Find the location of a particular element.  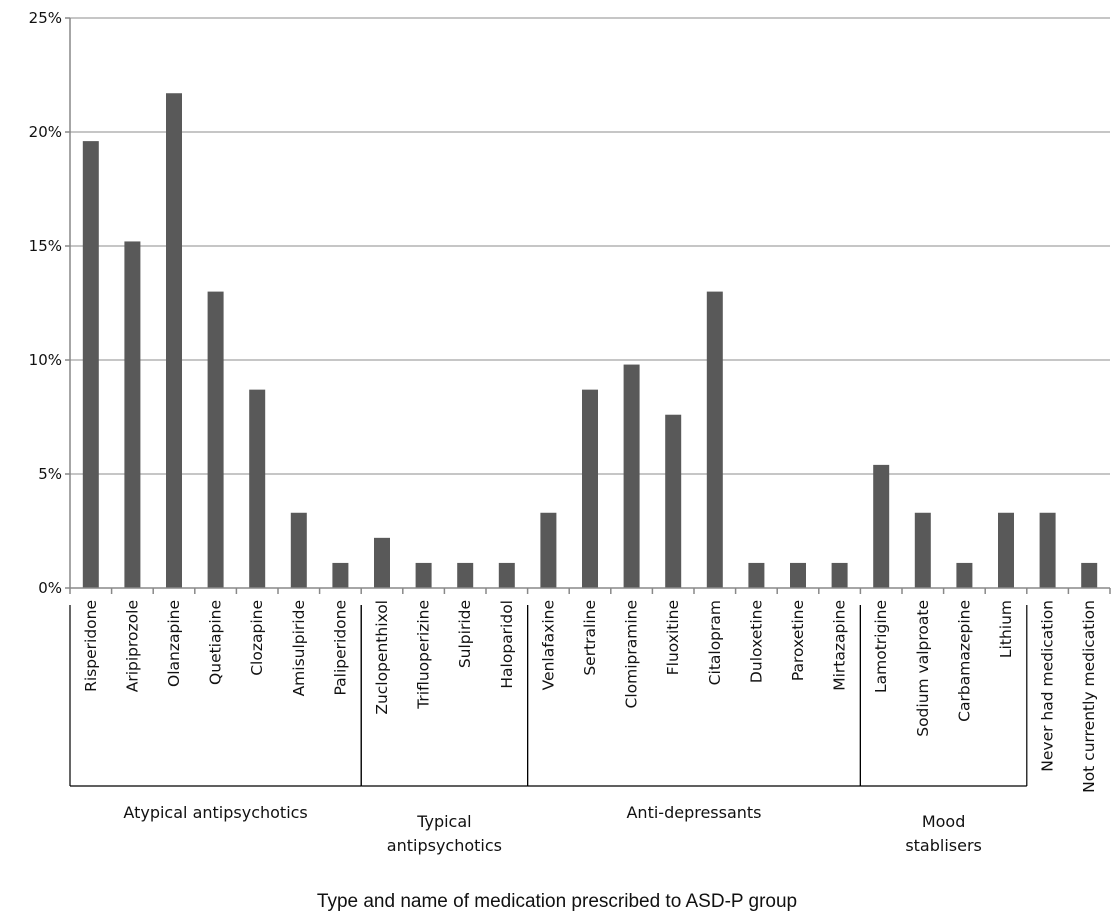

category-label: Quetiapine is located at coordinates (216, 642).